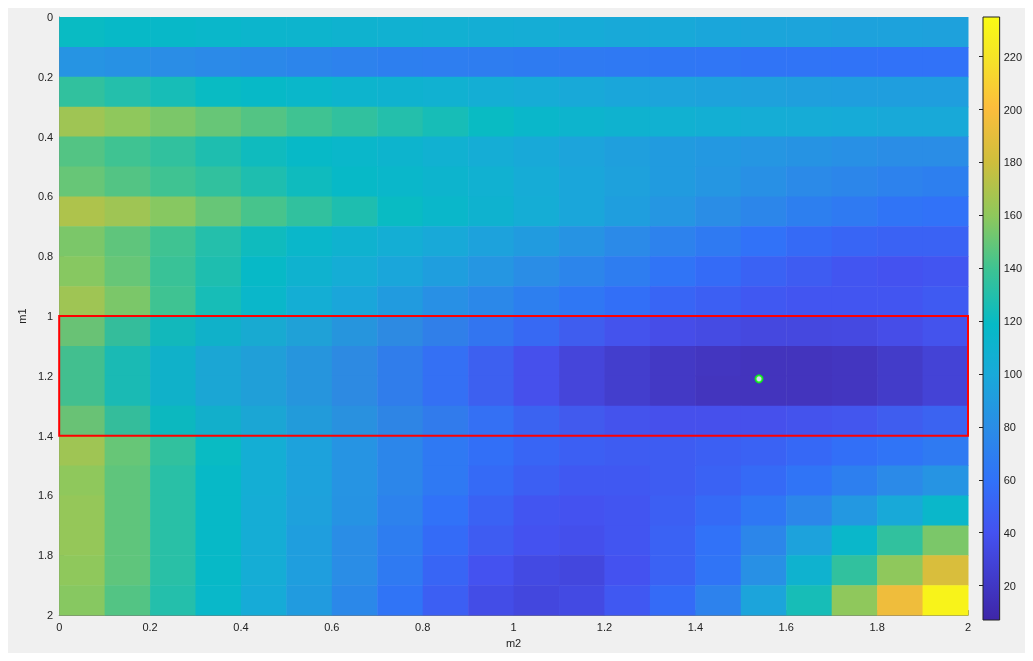 The height and width of the screenshot is (661, 1033). I want to click on x-axis-title: m2, so click(513, 642).